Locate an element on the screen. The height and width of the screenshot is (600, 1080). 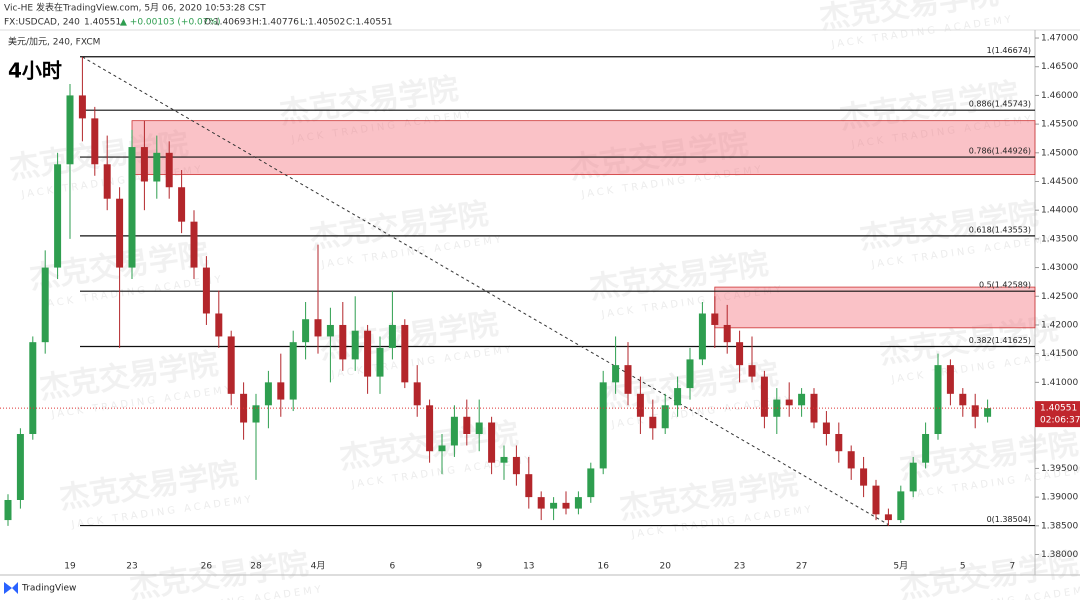
last-price: 1.40551 is located at coordinates (102, 23).